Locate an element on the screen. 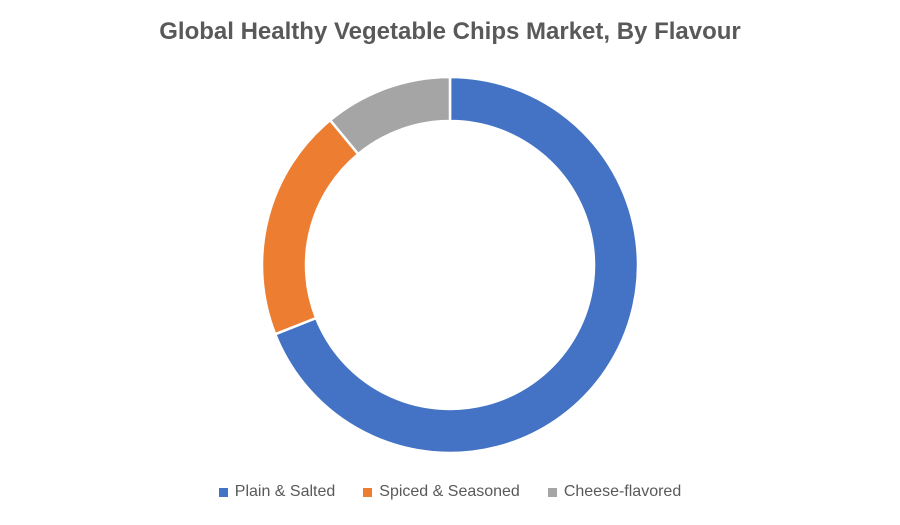 This screenshot has width=900, height=525. legend-label: Cheese-flavored is located at coordinates (622, 491).